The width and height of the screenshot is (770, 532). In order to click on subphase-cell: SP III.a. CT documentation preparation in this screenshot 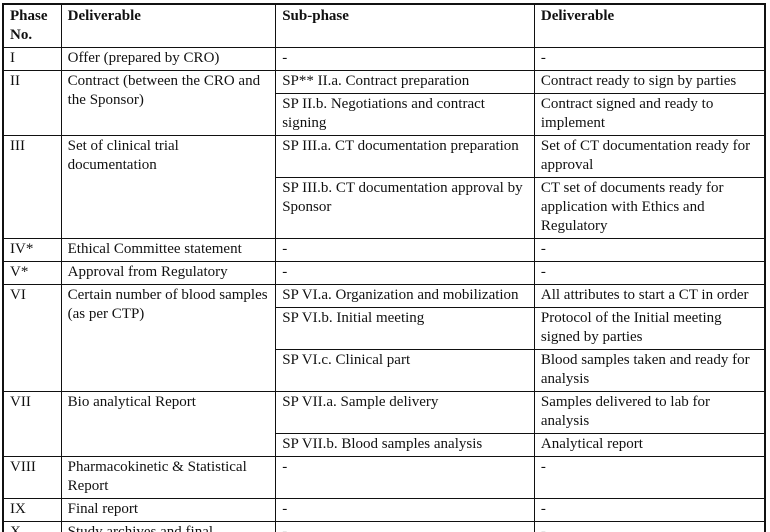, I will do `click(405, 156)`.